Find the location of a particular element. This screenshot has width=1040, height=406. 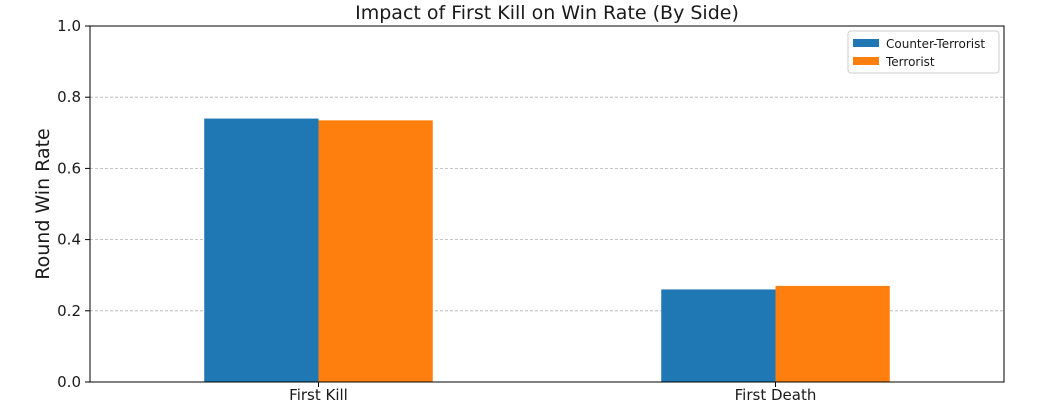

y-axis-ticks: 0.0 0.2 0.4 0.6 0.8 1.0 is located at coordinates (73, 204).